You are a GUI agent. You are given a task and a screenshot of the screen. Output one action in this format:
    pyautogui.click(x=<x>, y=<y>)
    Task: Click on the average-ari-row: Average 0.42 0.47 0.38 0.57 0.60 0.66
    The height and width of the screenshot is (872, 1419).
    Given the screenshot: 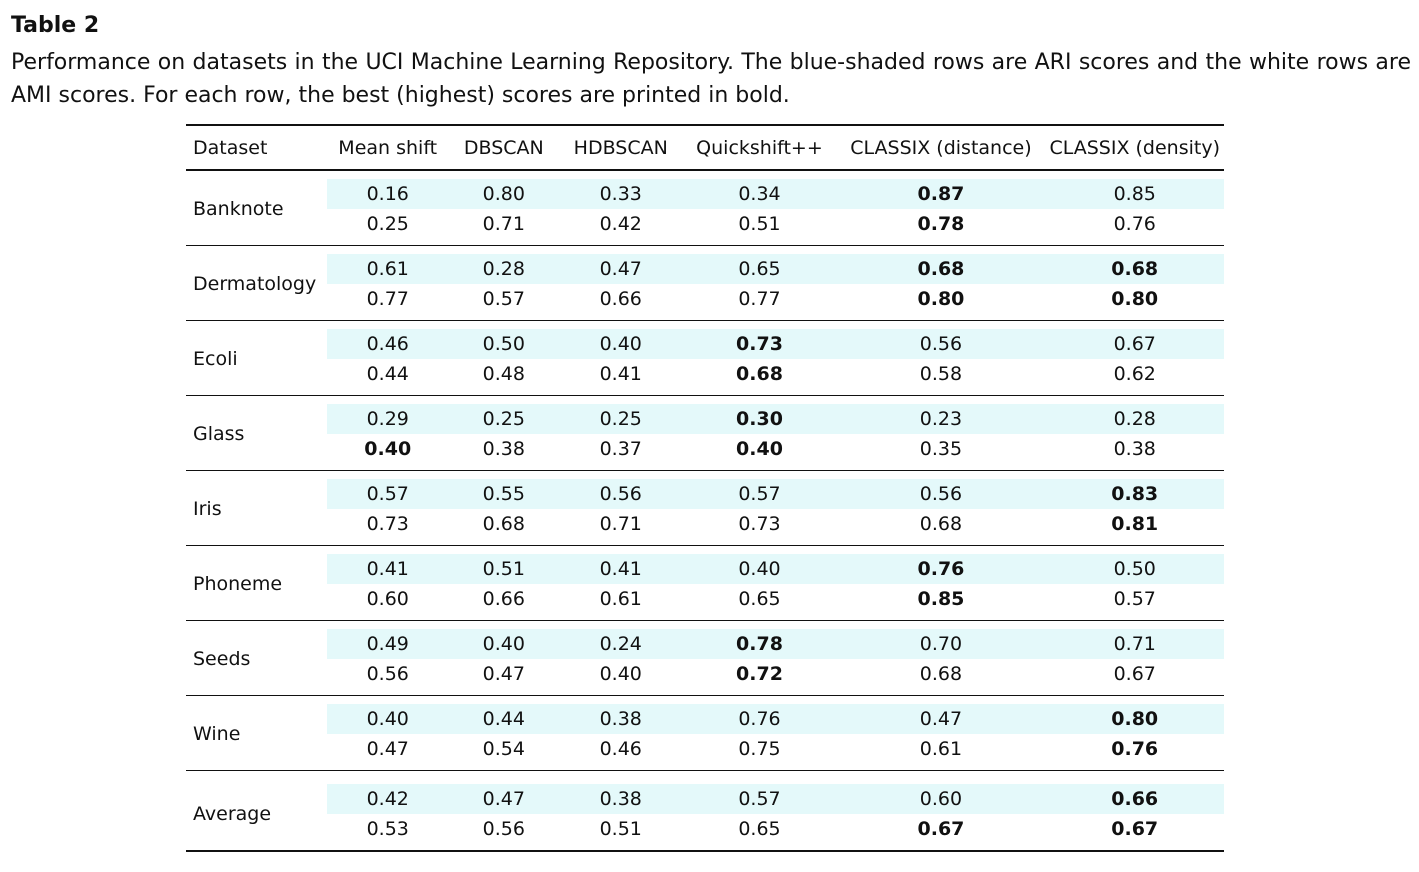 What is the action you would take?
    pyautogui.click(x=705, y=814)
    